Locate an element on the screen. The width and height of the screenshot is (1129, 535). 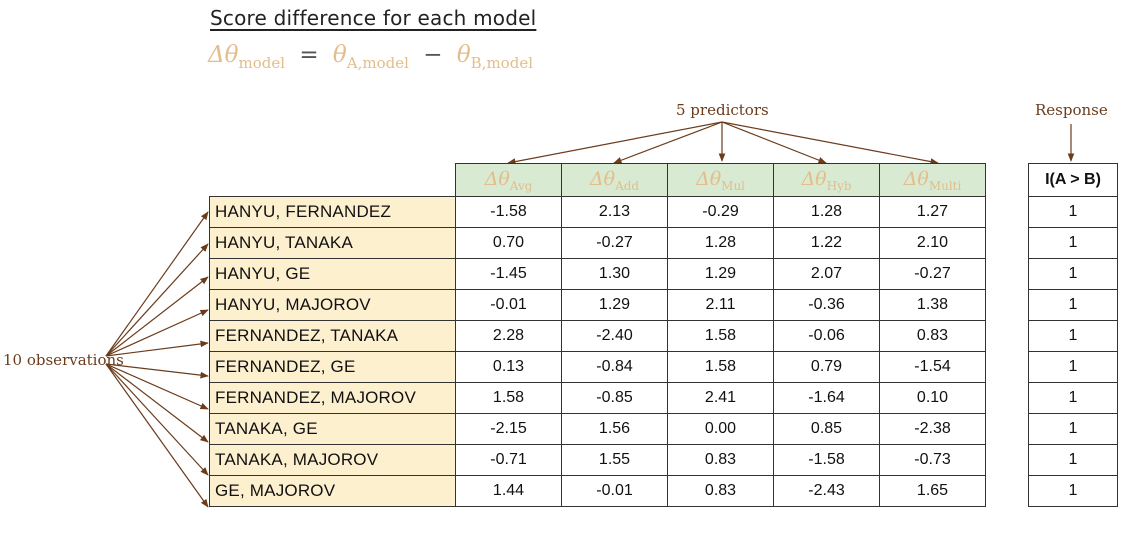
formula-lhs-sub: model is located at coordinates (261, 63).